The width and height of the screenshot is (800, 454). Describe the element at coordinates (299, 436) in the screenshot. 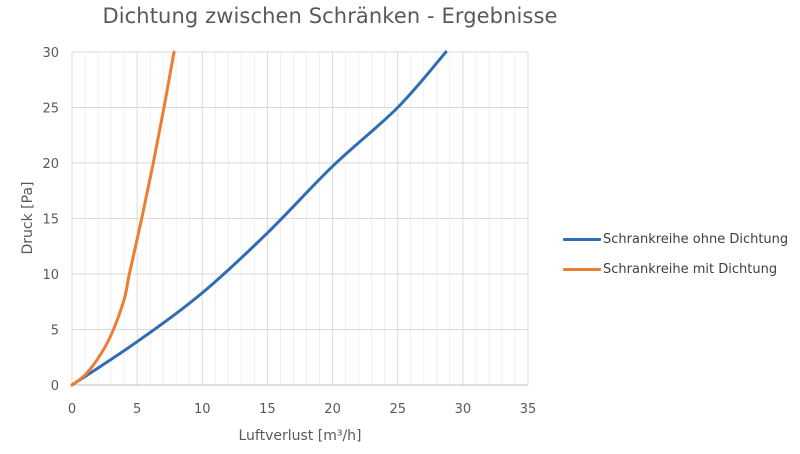

I see `x-axis-label: Luftverlust [m³/h]` at that location.